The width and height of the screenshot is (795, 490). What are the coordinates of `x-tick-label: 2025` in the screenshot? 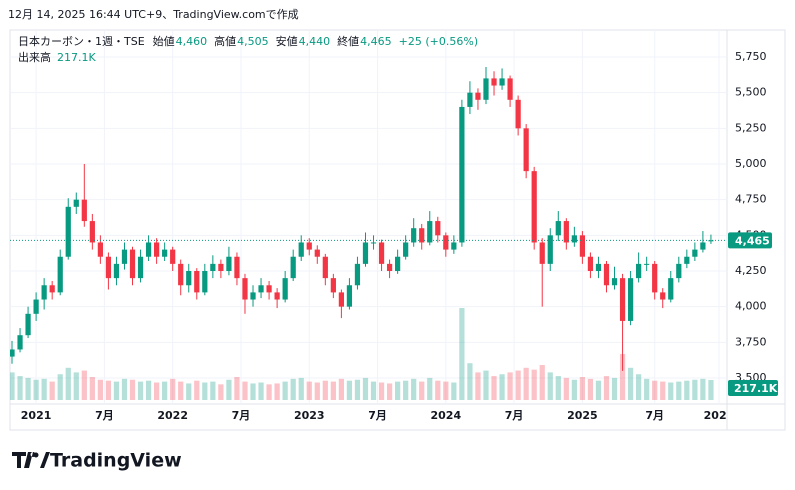 It's located at (582, 415).